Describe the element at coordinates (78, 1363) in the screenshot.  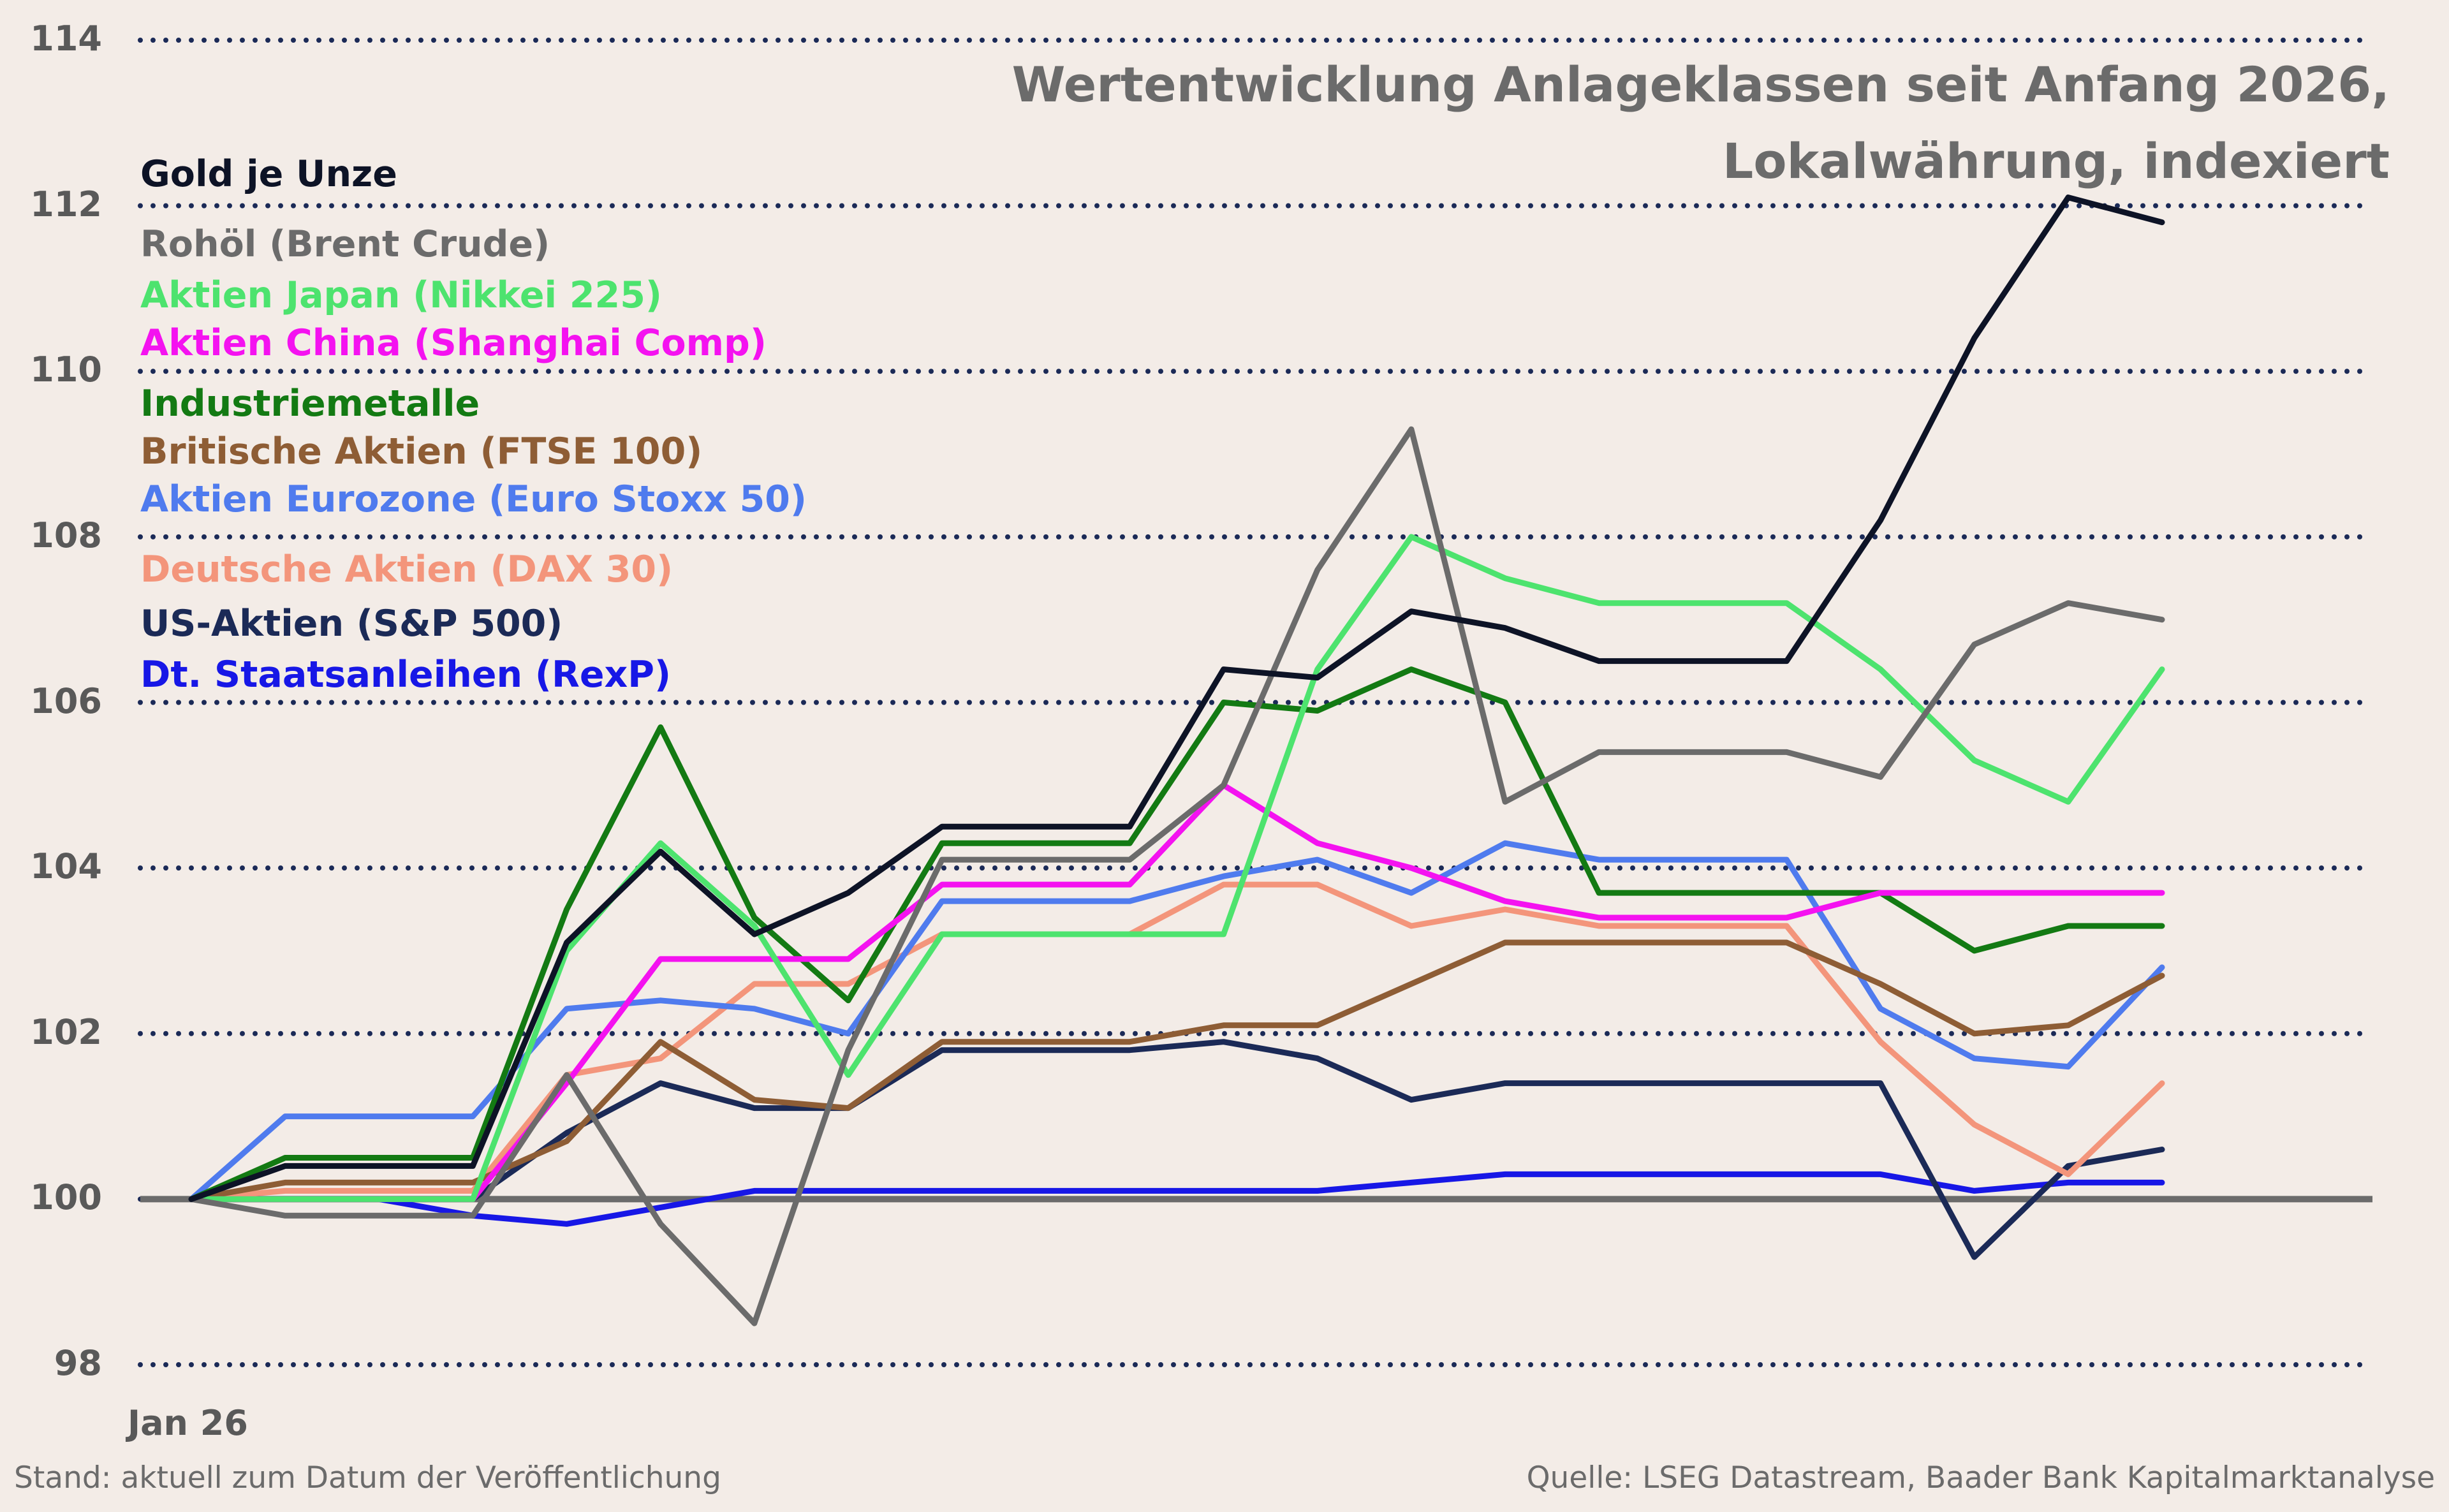
I see `y-tick-label: 98` at that location.